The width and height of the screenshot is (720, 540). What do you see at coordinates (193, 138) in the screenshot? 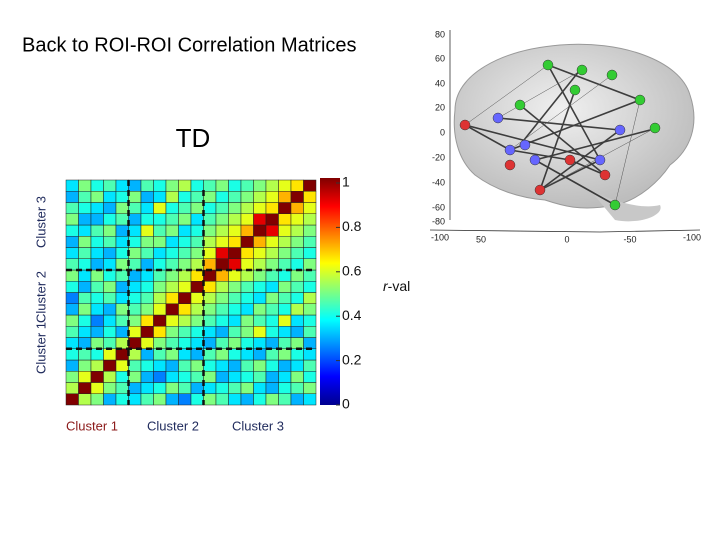
I see `panel-title: TD` at bounding box center [193, 138].